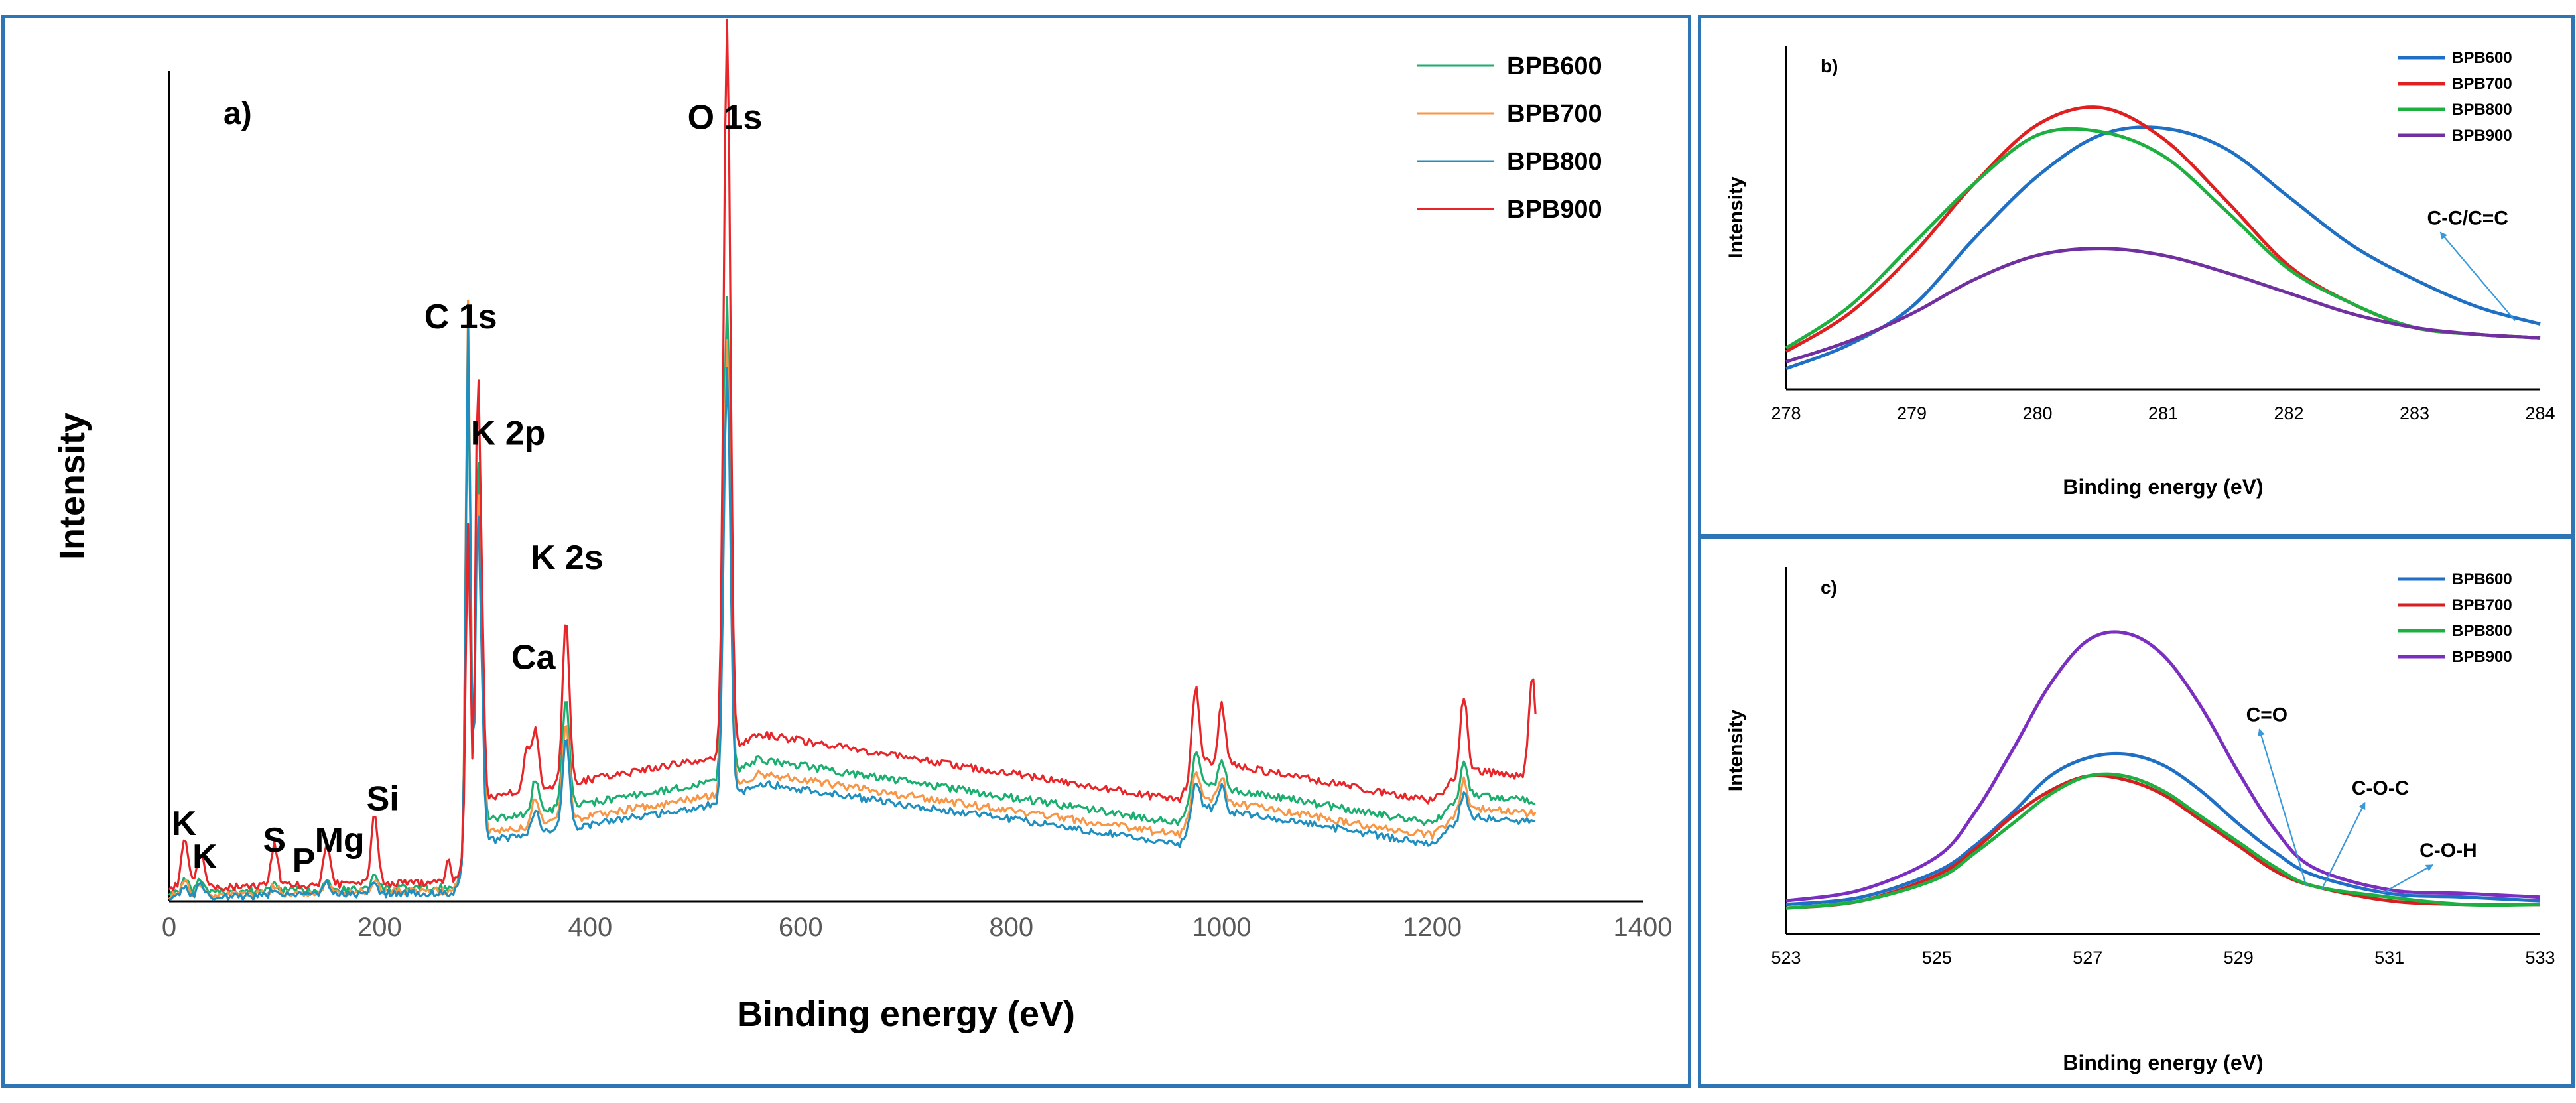 The width and height of the screenshot is (2576, 1103). I want to click on annotation-mg: Mg, so click(340, 841).